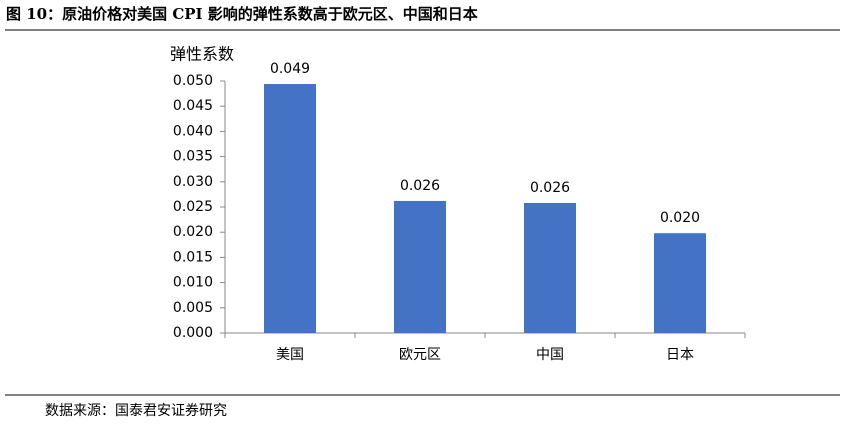 The image size is (850, 424). Describe the element at coordinates (193, 207) in the screenshot. I see `y-tick-label: 0.025` at that location.